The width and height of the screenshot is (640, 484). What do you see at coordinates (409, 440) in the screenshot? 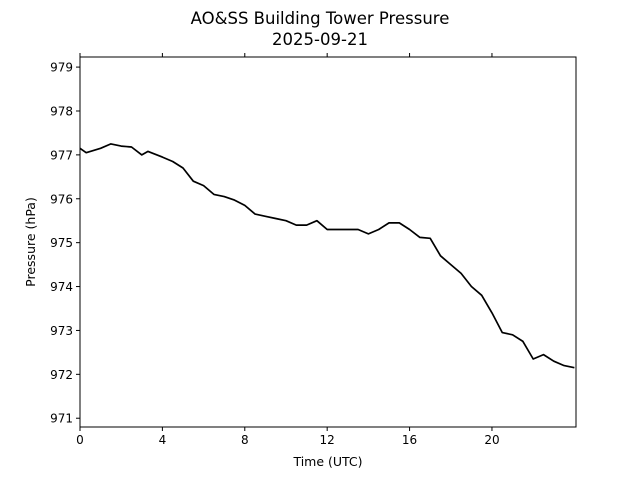
I see `x-tick-label: 16` at bounding box center [409, 440].